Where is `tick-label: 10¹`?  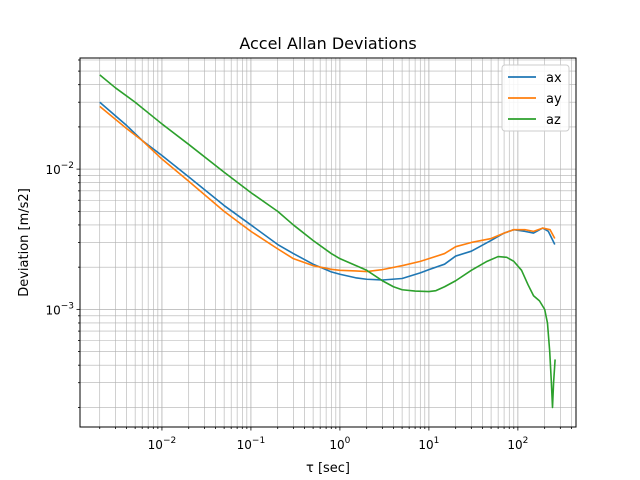
tick-label: 10¹ is located at coordinates (428, 444).